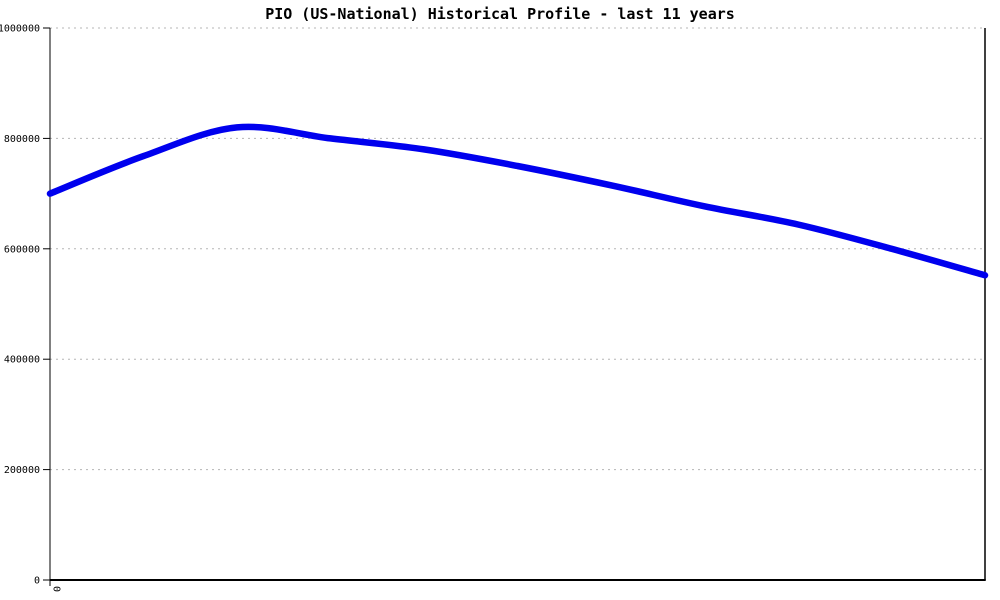 This screenshot has width=1000, height=600. Describe the element at coordinates (22, 249) in the screenshot. I see `y-tick-label: 600000` at that location.